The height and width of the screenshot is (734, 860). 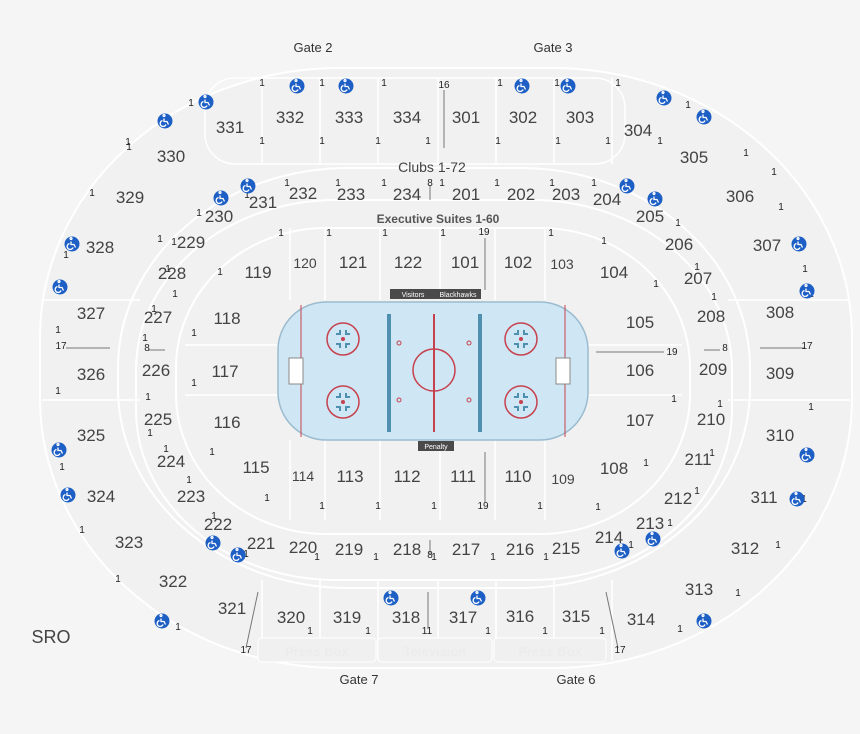 I want to click on section-114: 114, so click(x=303, y=476).